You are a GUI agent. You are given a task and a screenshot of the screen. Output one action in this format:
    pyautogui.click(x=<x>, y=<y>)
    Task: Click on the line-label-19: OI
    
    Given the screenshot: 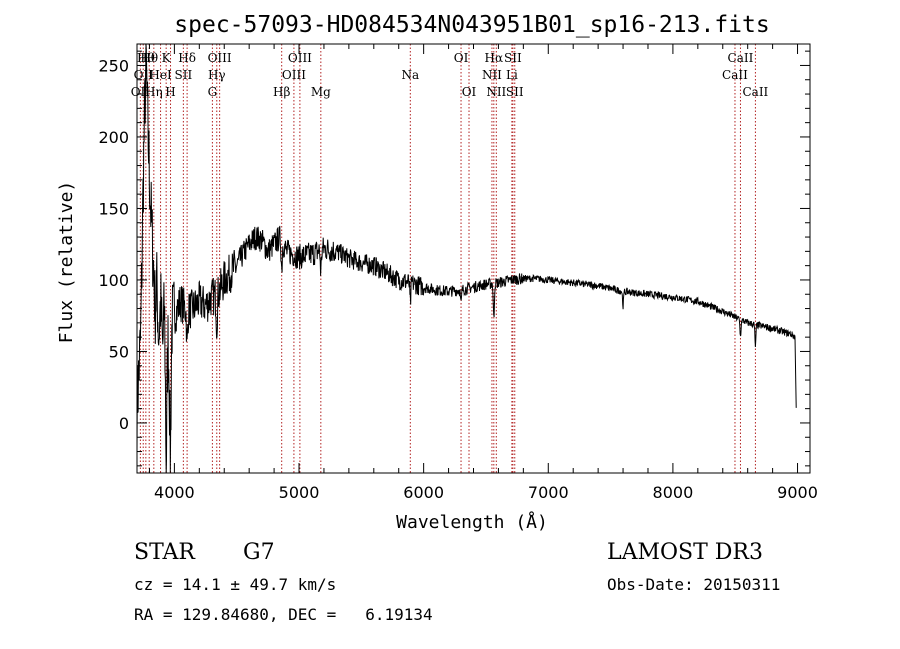 What is the action you would take?
    pyautogui.click(x=469, y=92)
    